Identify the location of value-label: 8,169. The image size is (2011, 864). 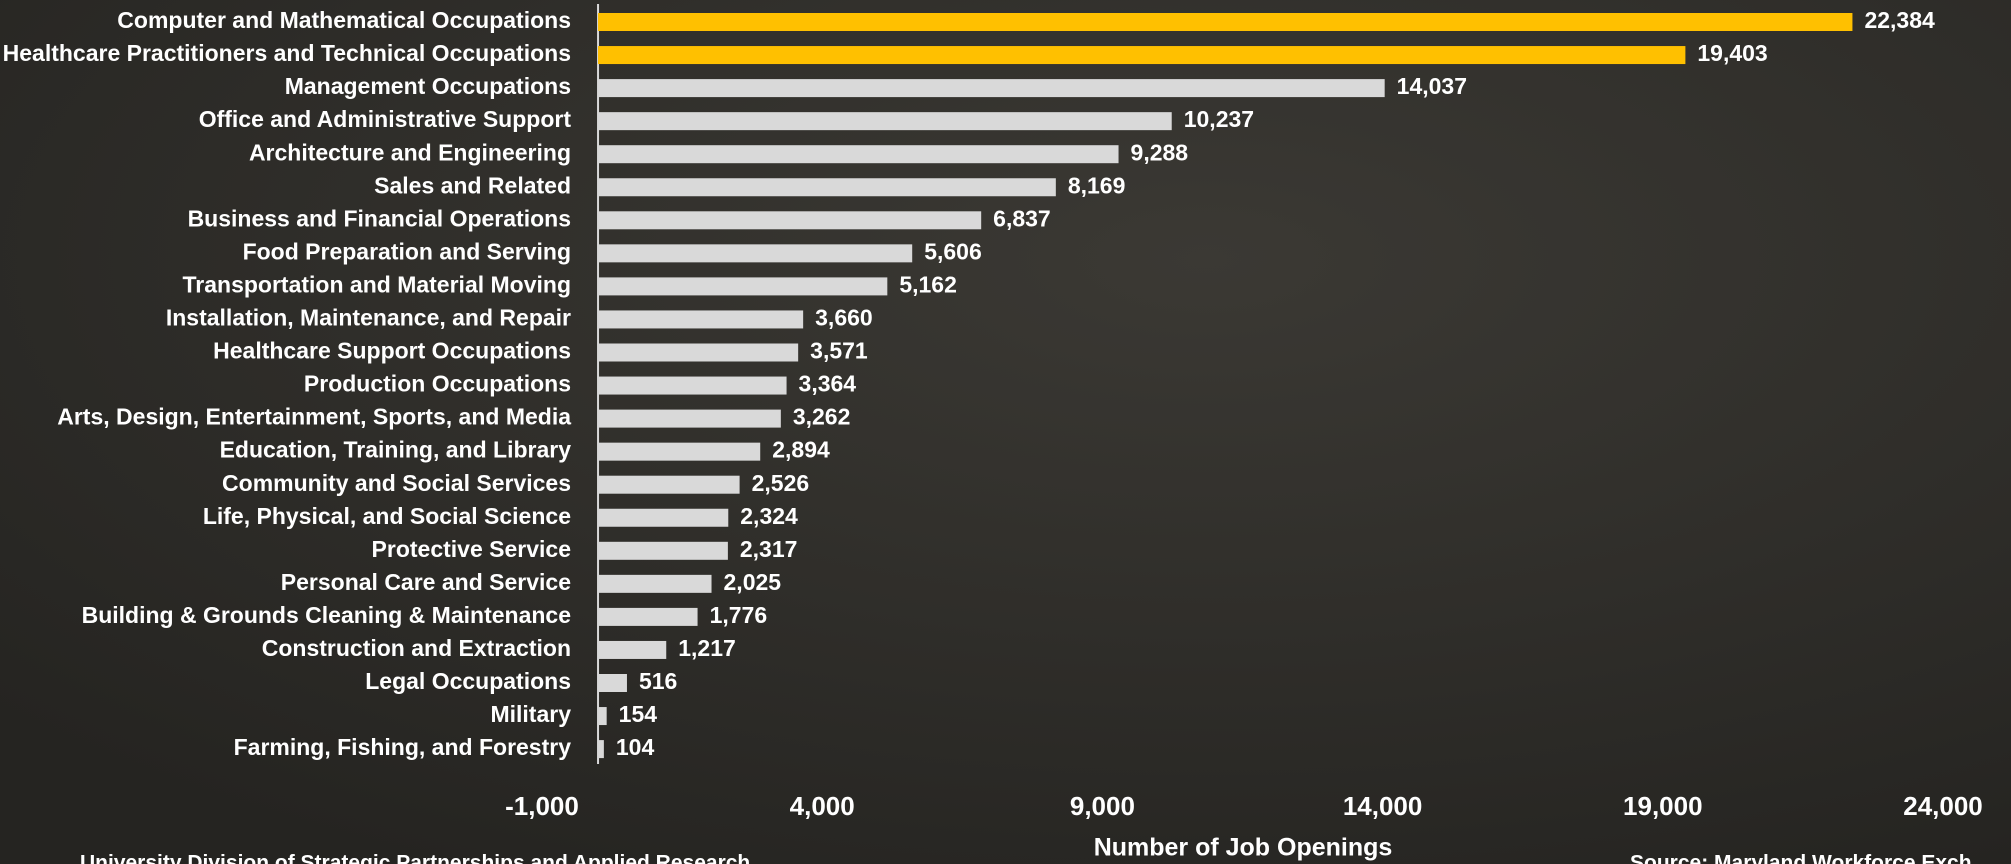
(1097, 185).